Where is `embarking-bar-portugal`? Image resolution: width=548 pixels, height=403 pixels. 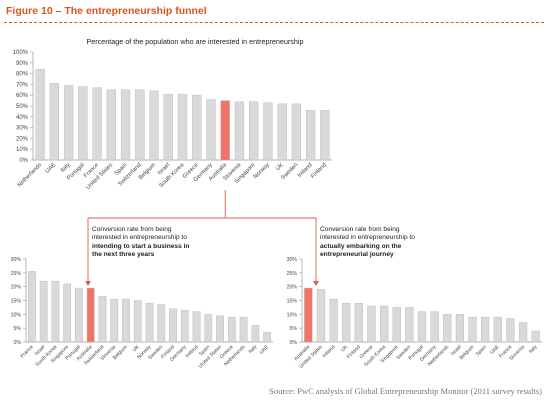 embarking-bar-portugal is located at coordinates (422, 327).